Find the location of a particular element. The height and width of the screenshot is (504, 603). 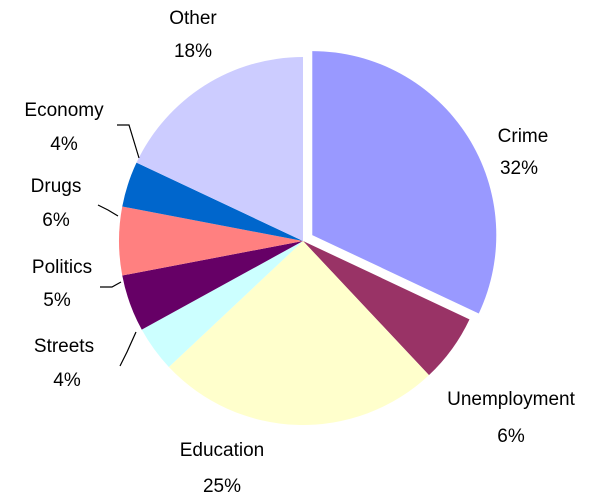

slice-label-politics: Politics is located at coordinates (62, 267).